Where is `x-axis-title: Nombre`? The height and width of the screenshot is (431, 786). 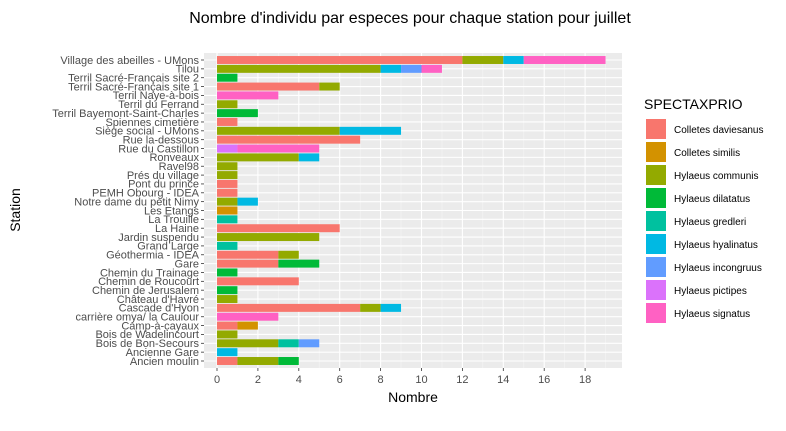
x-axis-title: Nombre is located at coordinates (413, 397).